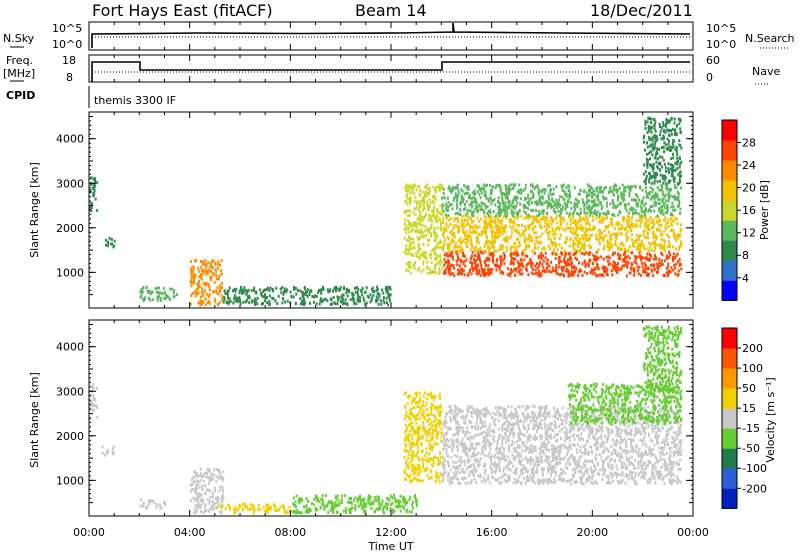  What do you see at coordinates (70, 139) in the screenshot?
I see `power-ytick-label: 4000` at bounding box center [70, 139].